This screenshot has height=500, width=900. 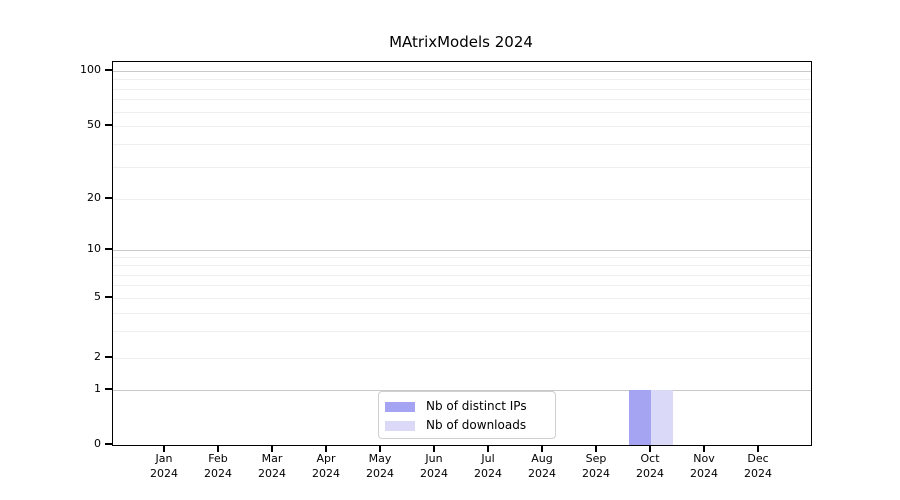 I want to click on x-tick-label: Oct 2024, so click(x=650, y=466).